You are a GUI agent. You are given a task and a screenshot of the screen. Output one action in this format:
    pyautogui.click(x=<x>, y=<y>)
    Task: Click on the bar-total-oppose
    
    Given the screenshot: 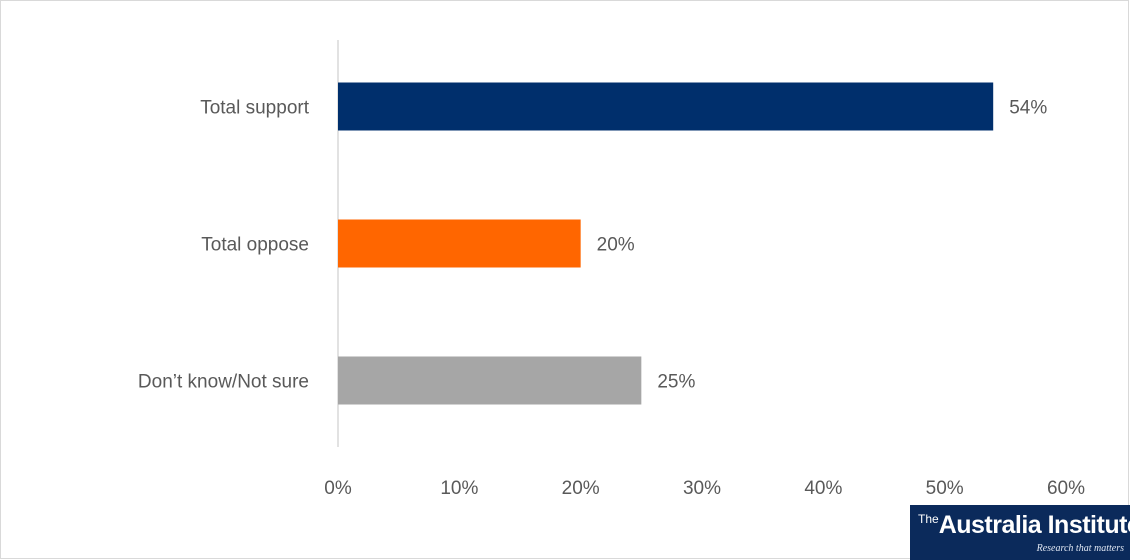 What is the action you would take?
    pyautogui.click(x=459, y=243)
    